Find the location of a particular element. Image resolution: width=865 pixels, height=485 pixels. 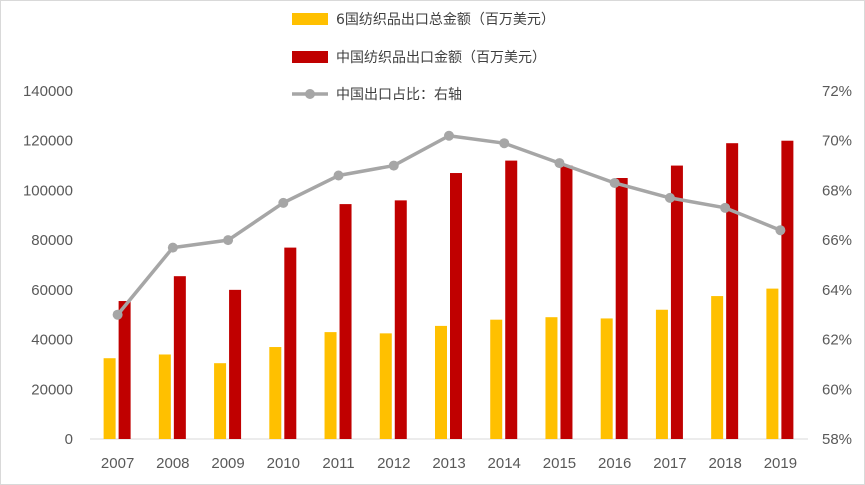

x-tick-label: 2018 is located at coordinates (724, 463).